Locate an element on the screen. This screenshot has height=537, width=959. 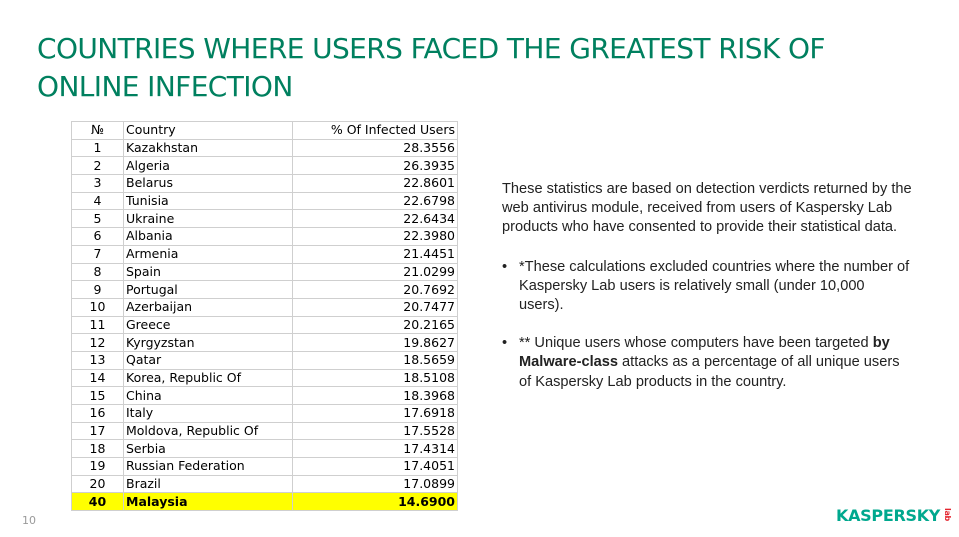
cell-number: 6 is located at coordinates (97, 236).